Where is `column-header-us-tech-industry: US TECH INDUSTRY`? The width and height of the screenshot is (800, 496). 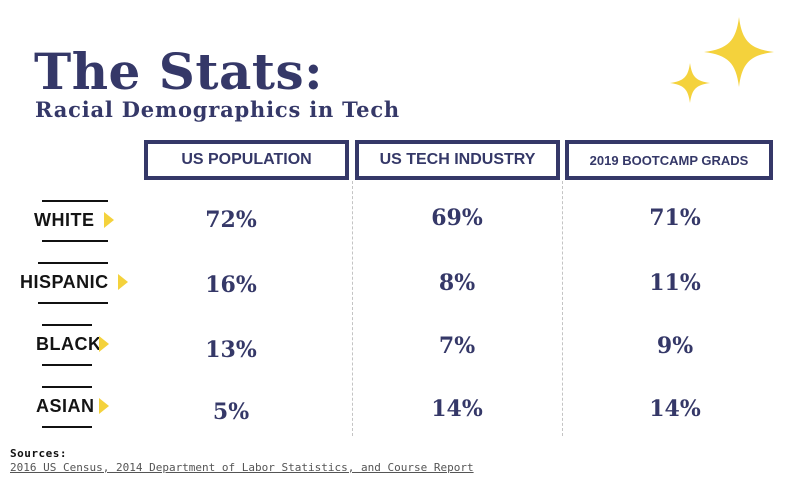
column-header-us-tech-industry: US TECH INDUSTRY is located at coordinates (457, 160).